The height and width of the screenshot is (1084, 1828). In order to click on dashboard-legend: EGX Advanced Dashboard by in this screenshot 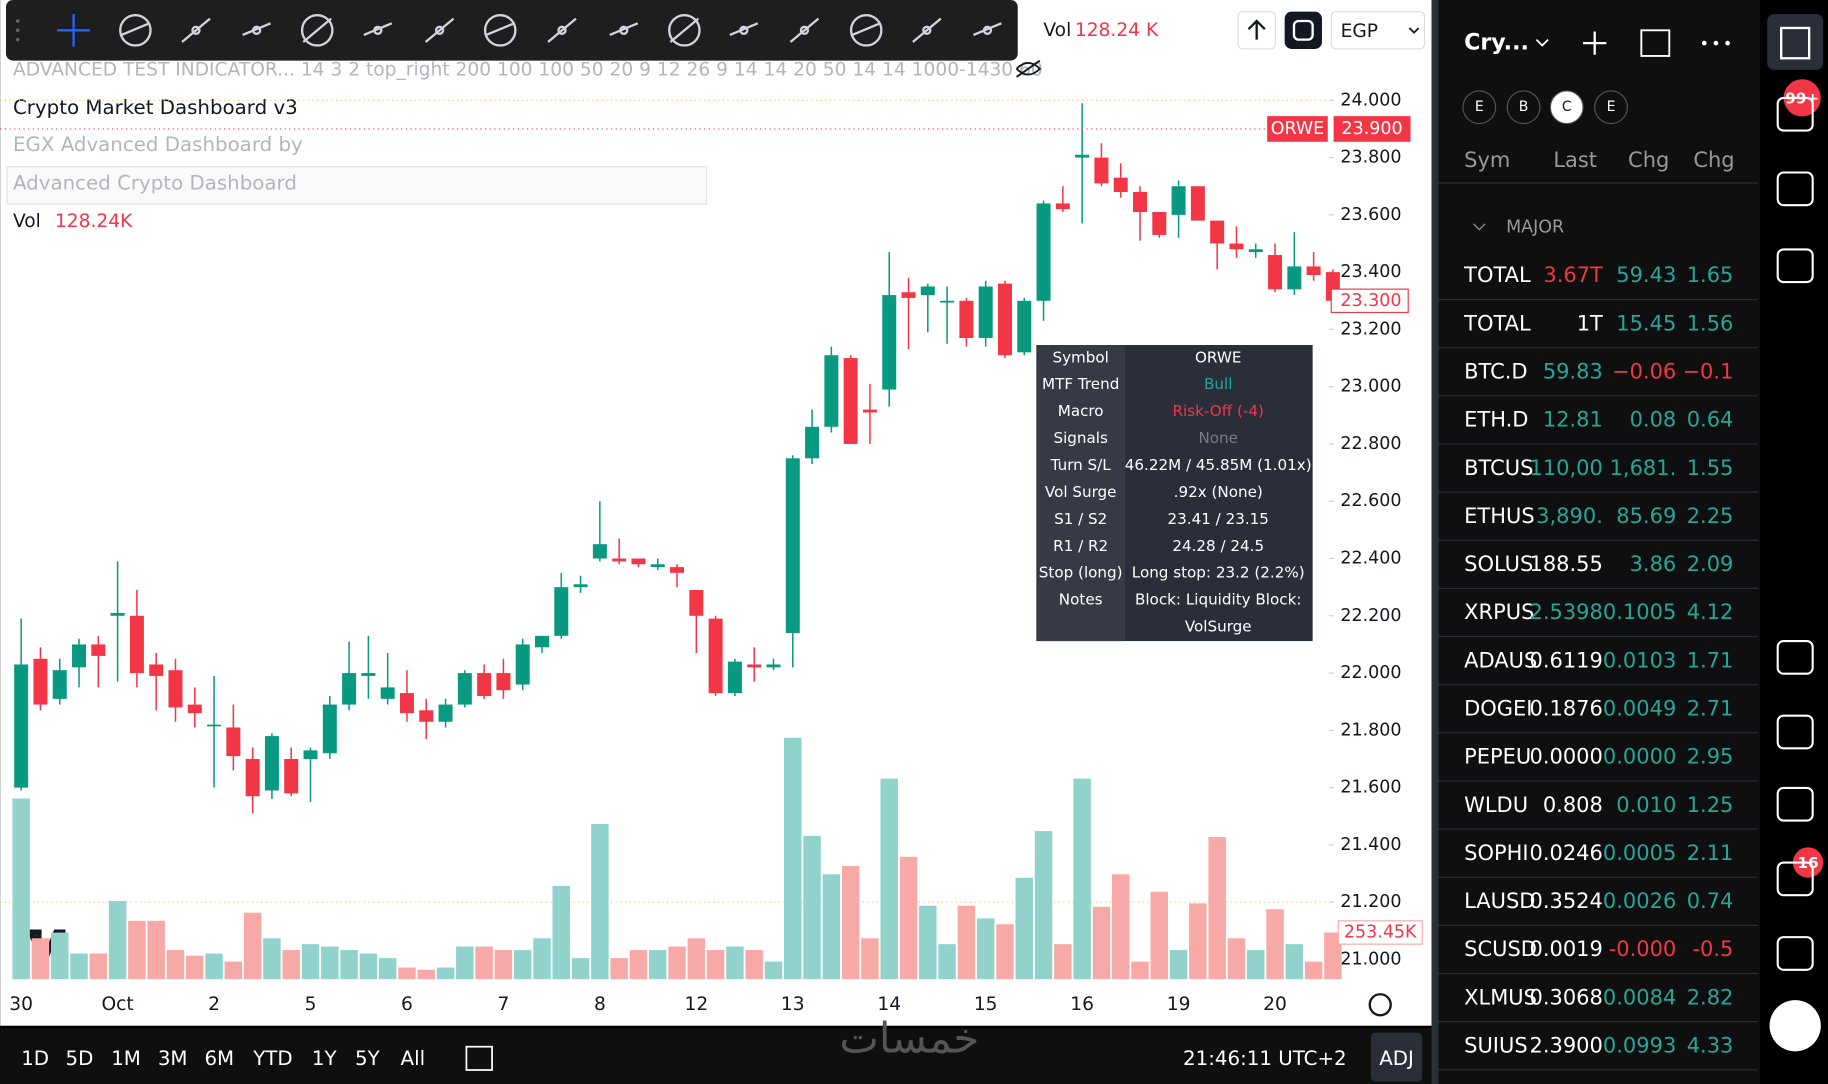, I will do `click(158, 144)`.